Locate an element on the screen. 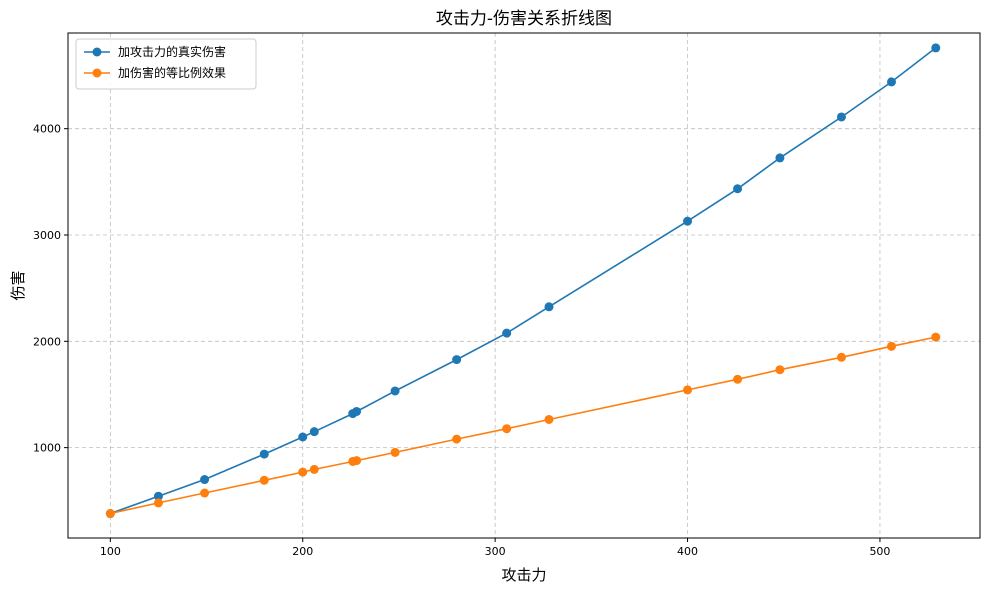  y-tick-label: 1000 is located at coordinates (47, 448).